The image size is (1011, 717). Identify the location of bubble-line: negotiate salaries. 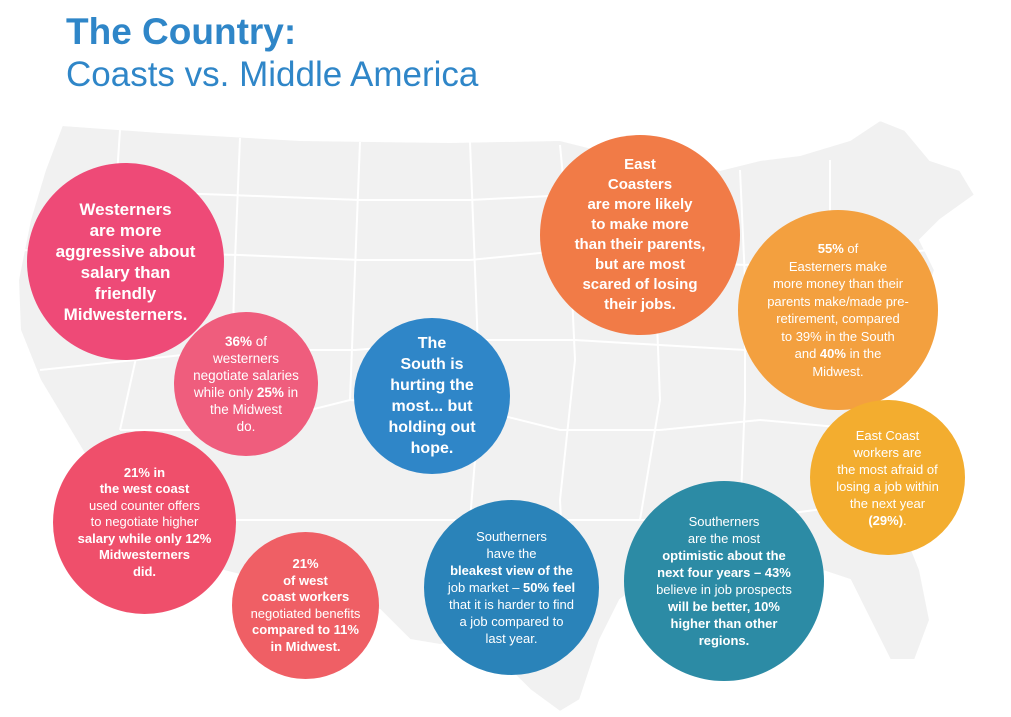
(246, 375).